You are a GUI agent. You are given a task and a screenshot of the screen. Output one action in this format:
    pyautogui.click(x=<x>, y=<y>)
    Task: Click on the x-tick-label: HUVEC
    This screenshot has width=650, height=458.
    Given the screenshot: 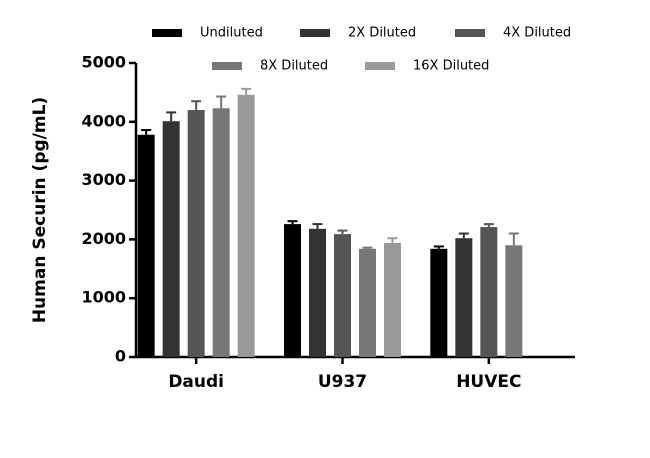 What is the action you would take?
    pyautogui.click(x=488, y=382)
    